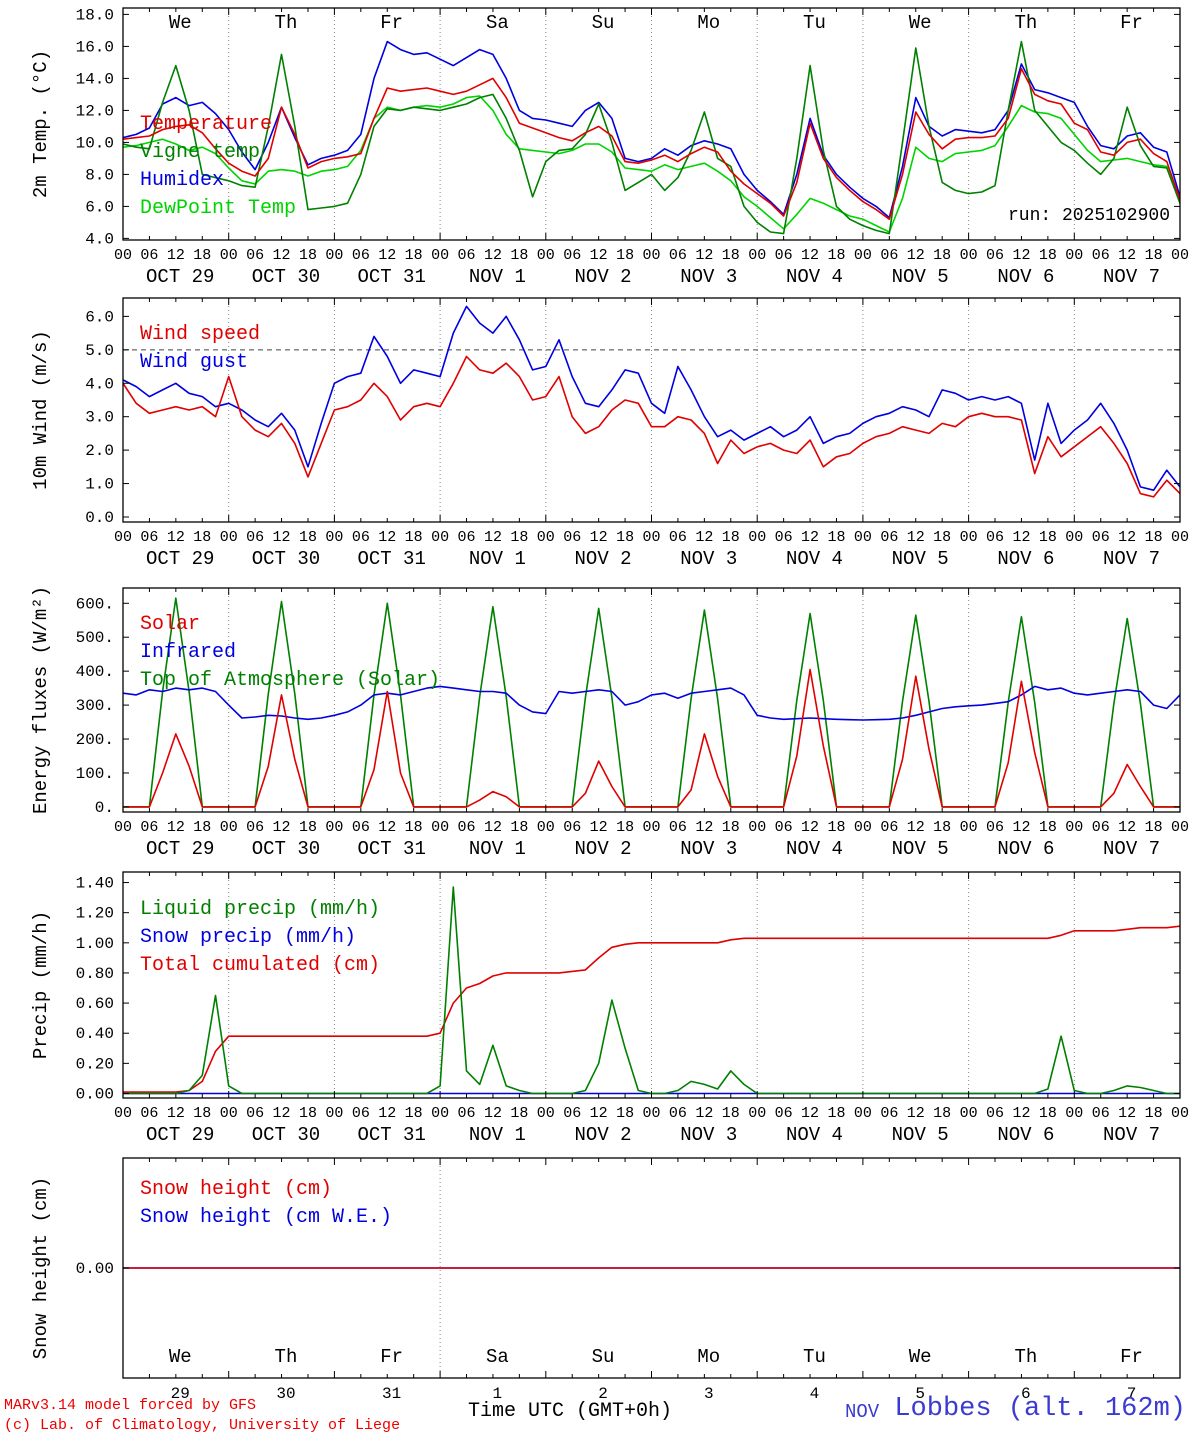  Describe the element at coordinates (95, 1004) in the screenshot. I see `svg-text: 0.60` at that location.